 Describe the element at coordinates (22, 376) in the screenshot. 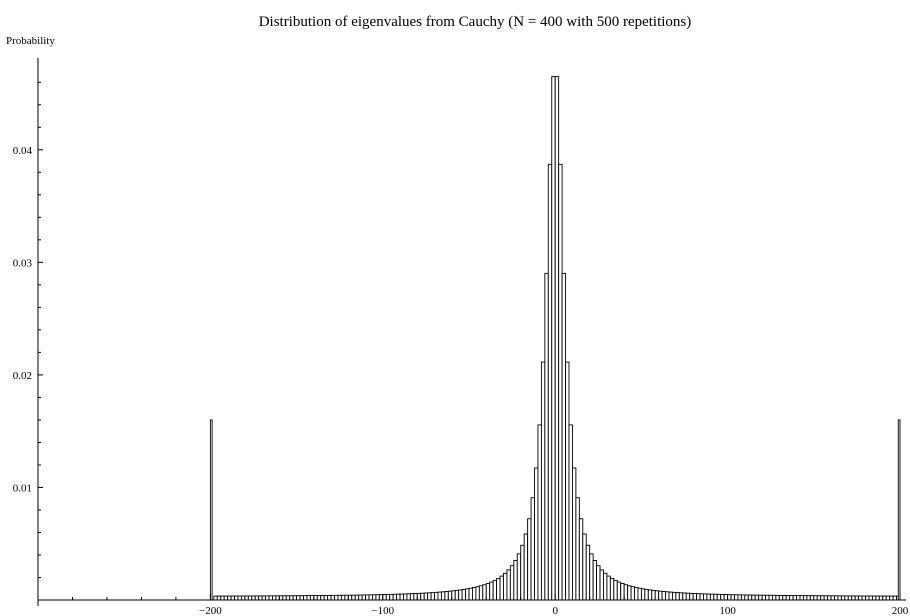

I see `y-tick-label: 0.02` at that location.